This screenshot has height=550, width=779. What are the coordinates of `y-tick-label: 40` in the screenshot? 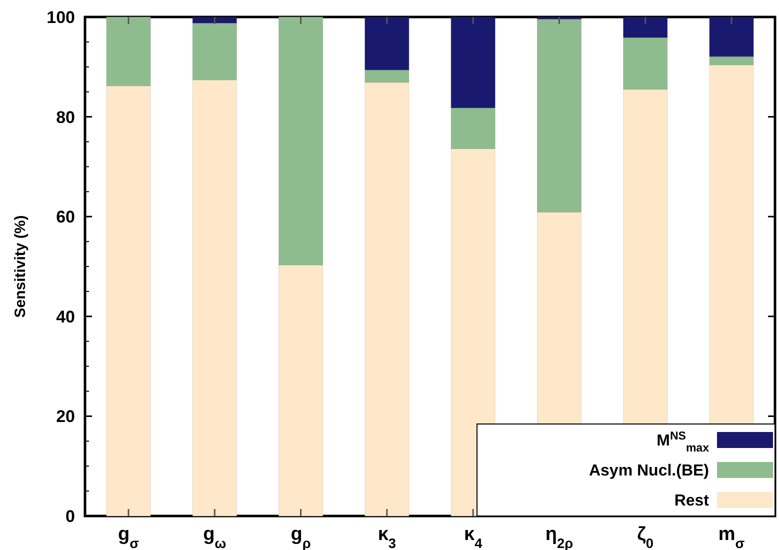 It's located at (65, 316).